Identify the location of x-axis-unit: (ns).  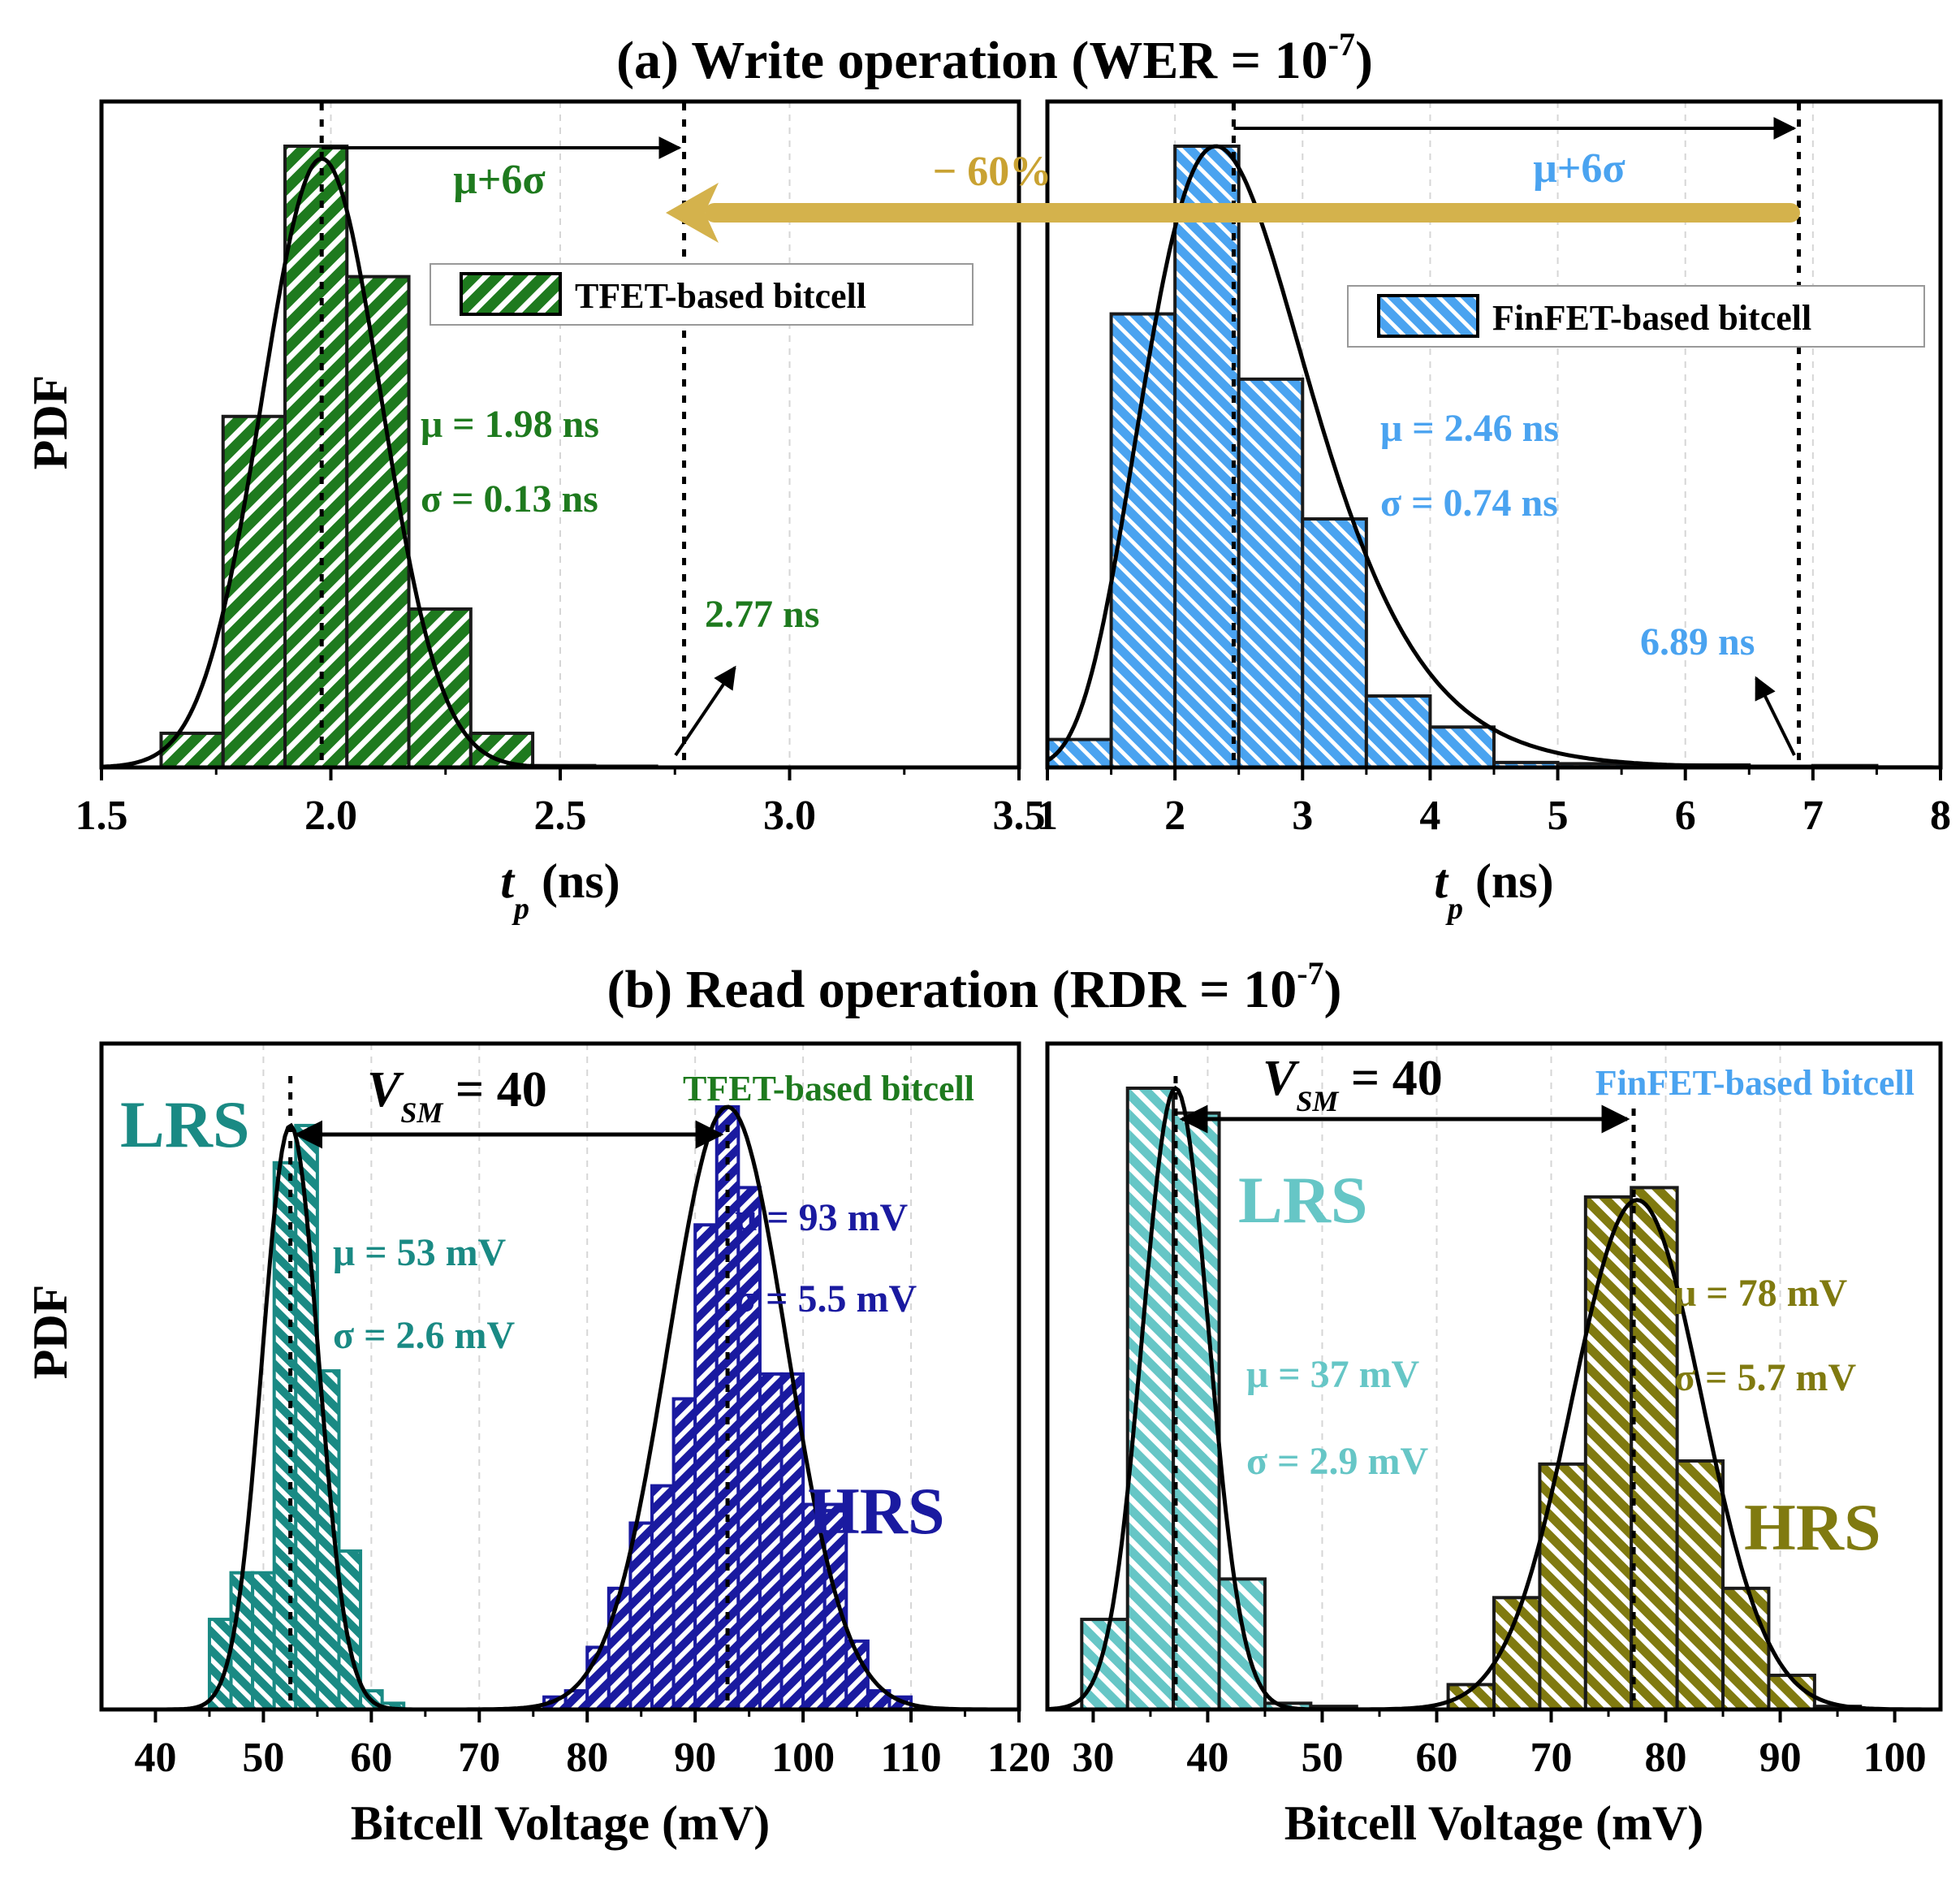
(574, 881).